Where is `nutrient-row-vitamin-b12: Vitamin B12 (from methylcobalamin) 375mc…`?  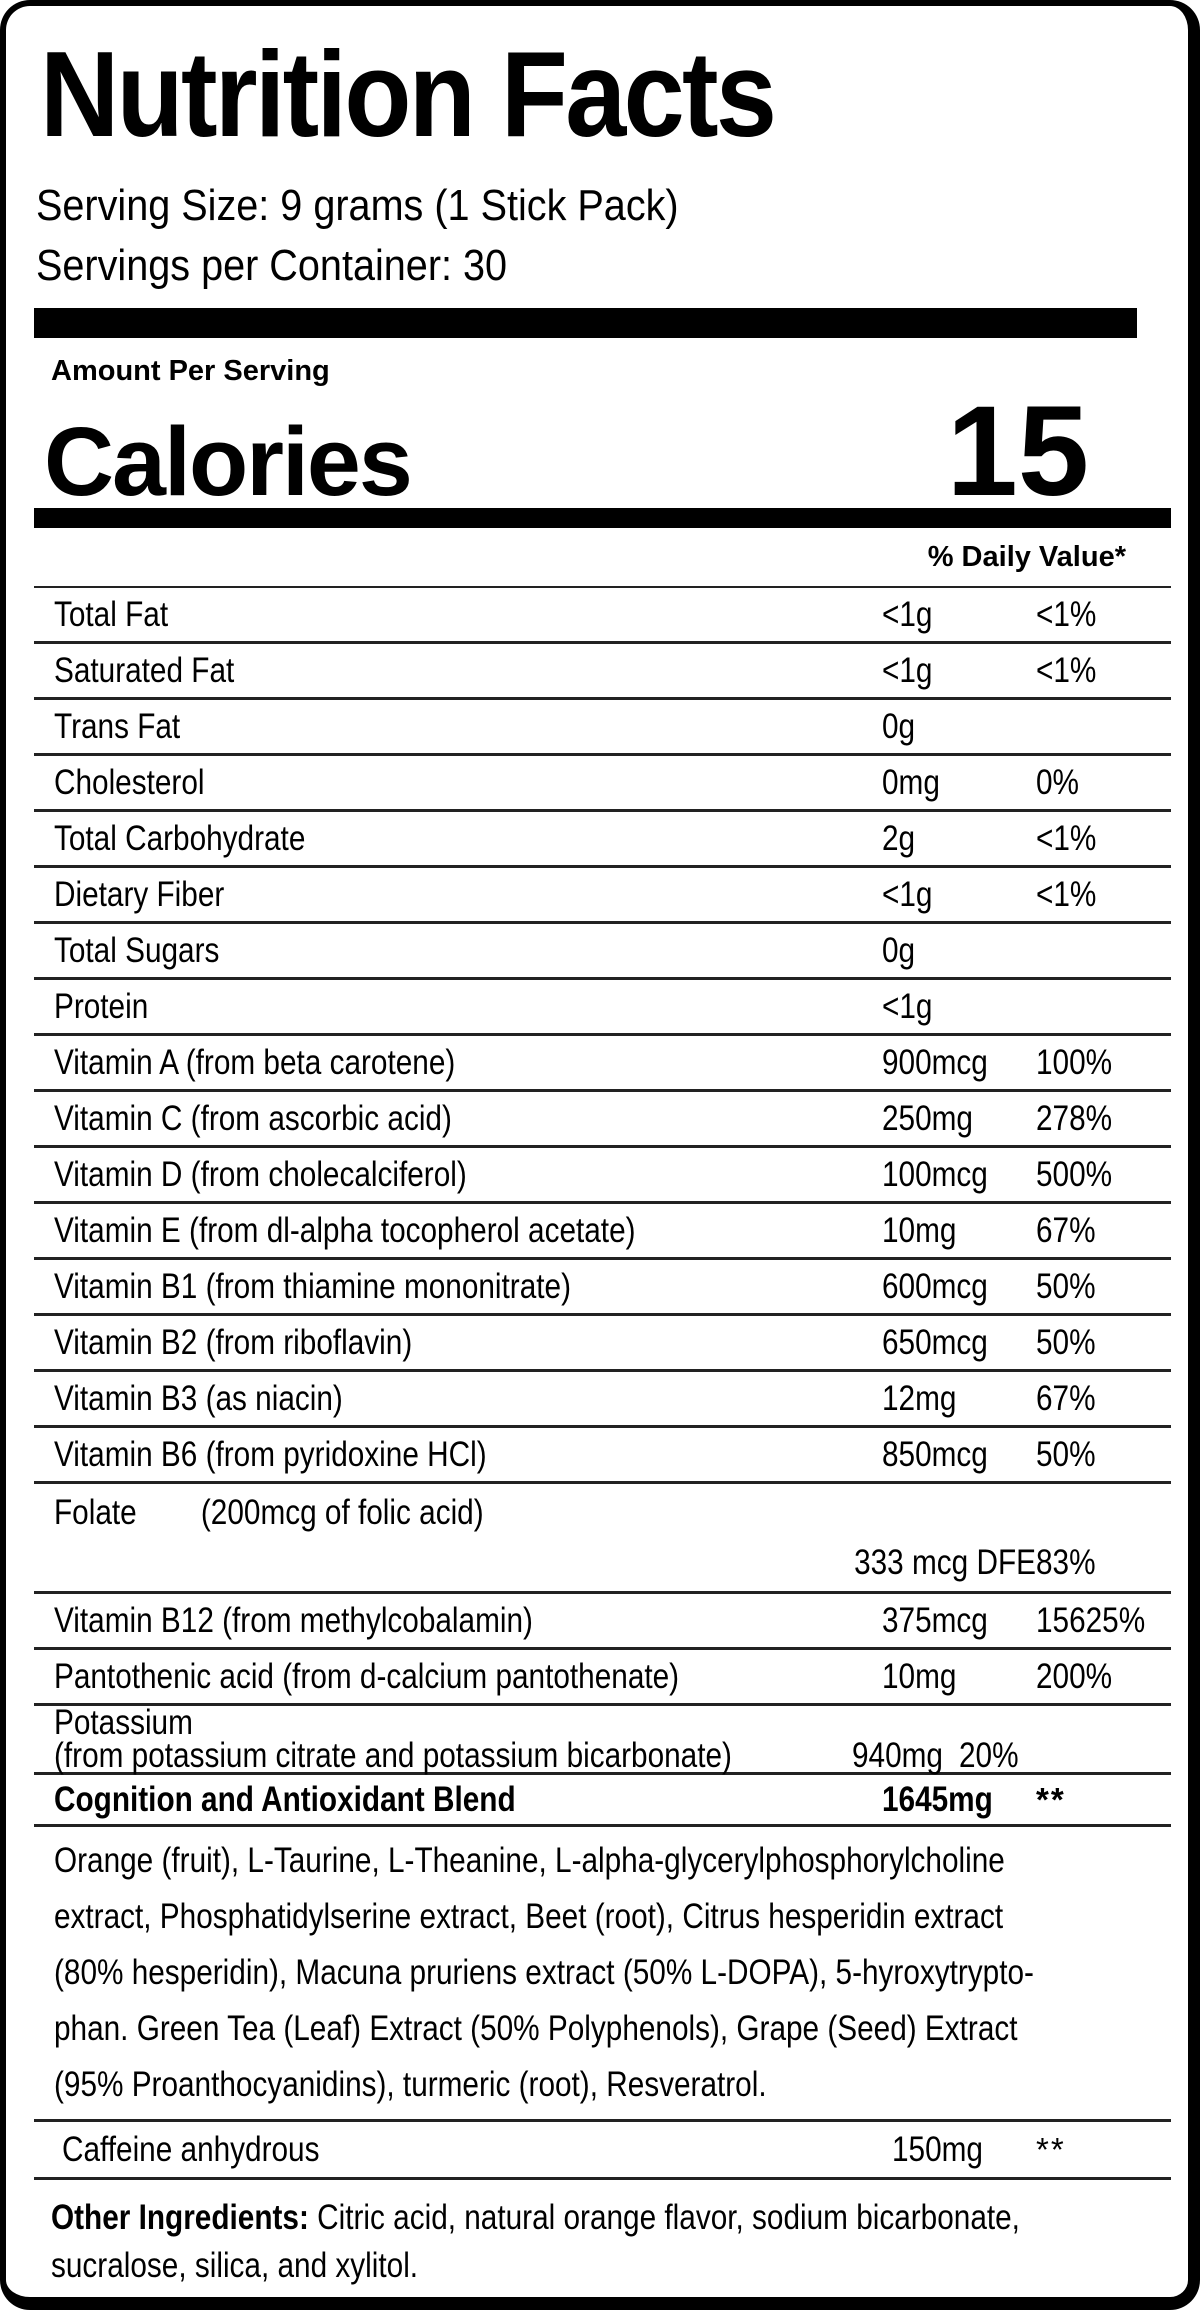 nutrient-row-vitamin-b12: Vitamin B12 (from methylcobalamin) 375mc… is located at coordinates (602, 1622).